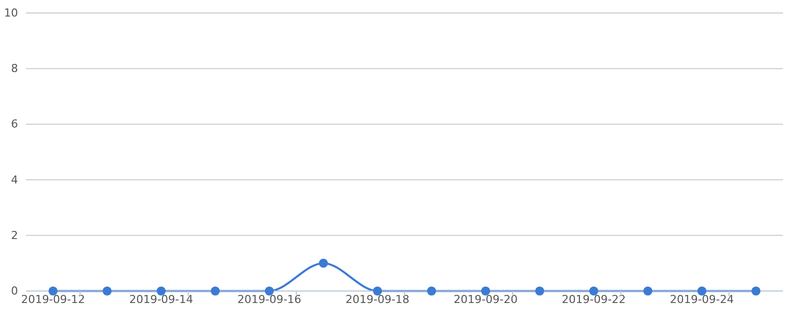  What do you see at coordinates (14, 235) in the screenshot?
I see `y-tick-label: 2` at bounding box center [14, 235].